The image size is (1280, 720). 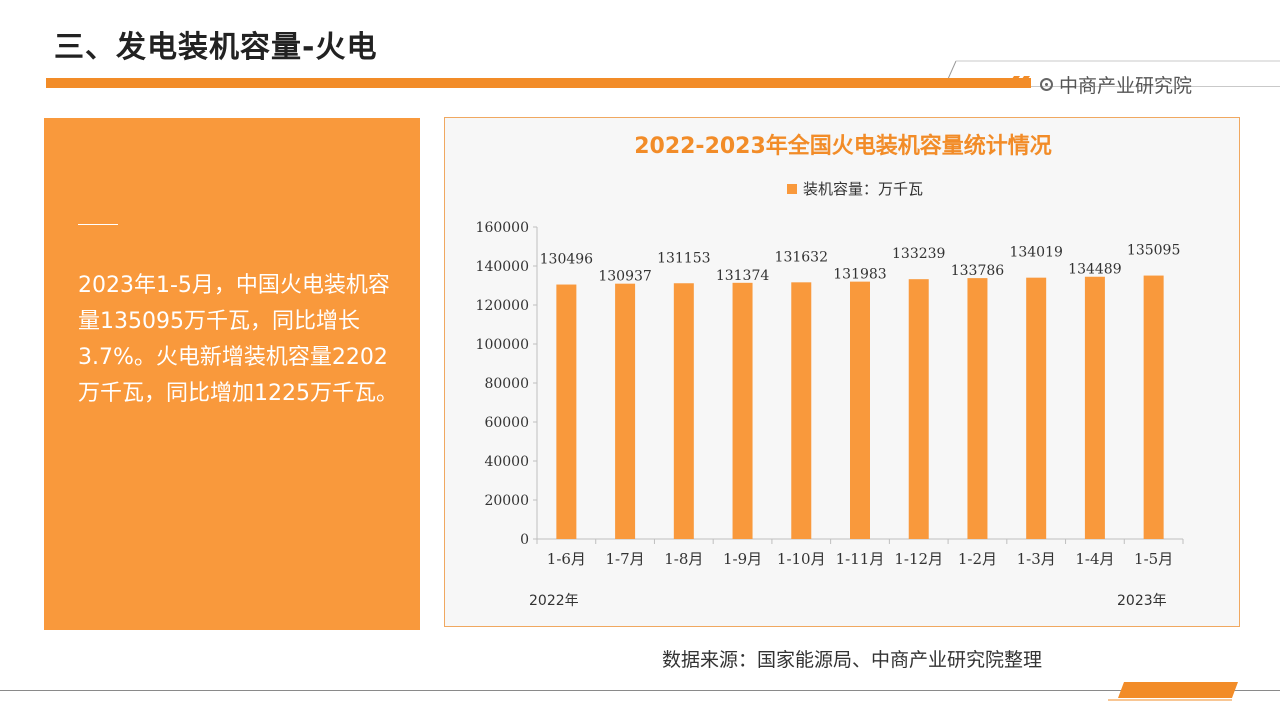 I want to click on x-tick-label: 1-8月, so click(x=683, y=559).